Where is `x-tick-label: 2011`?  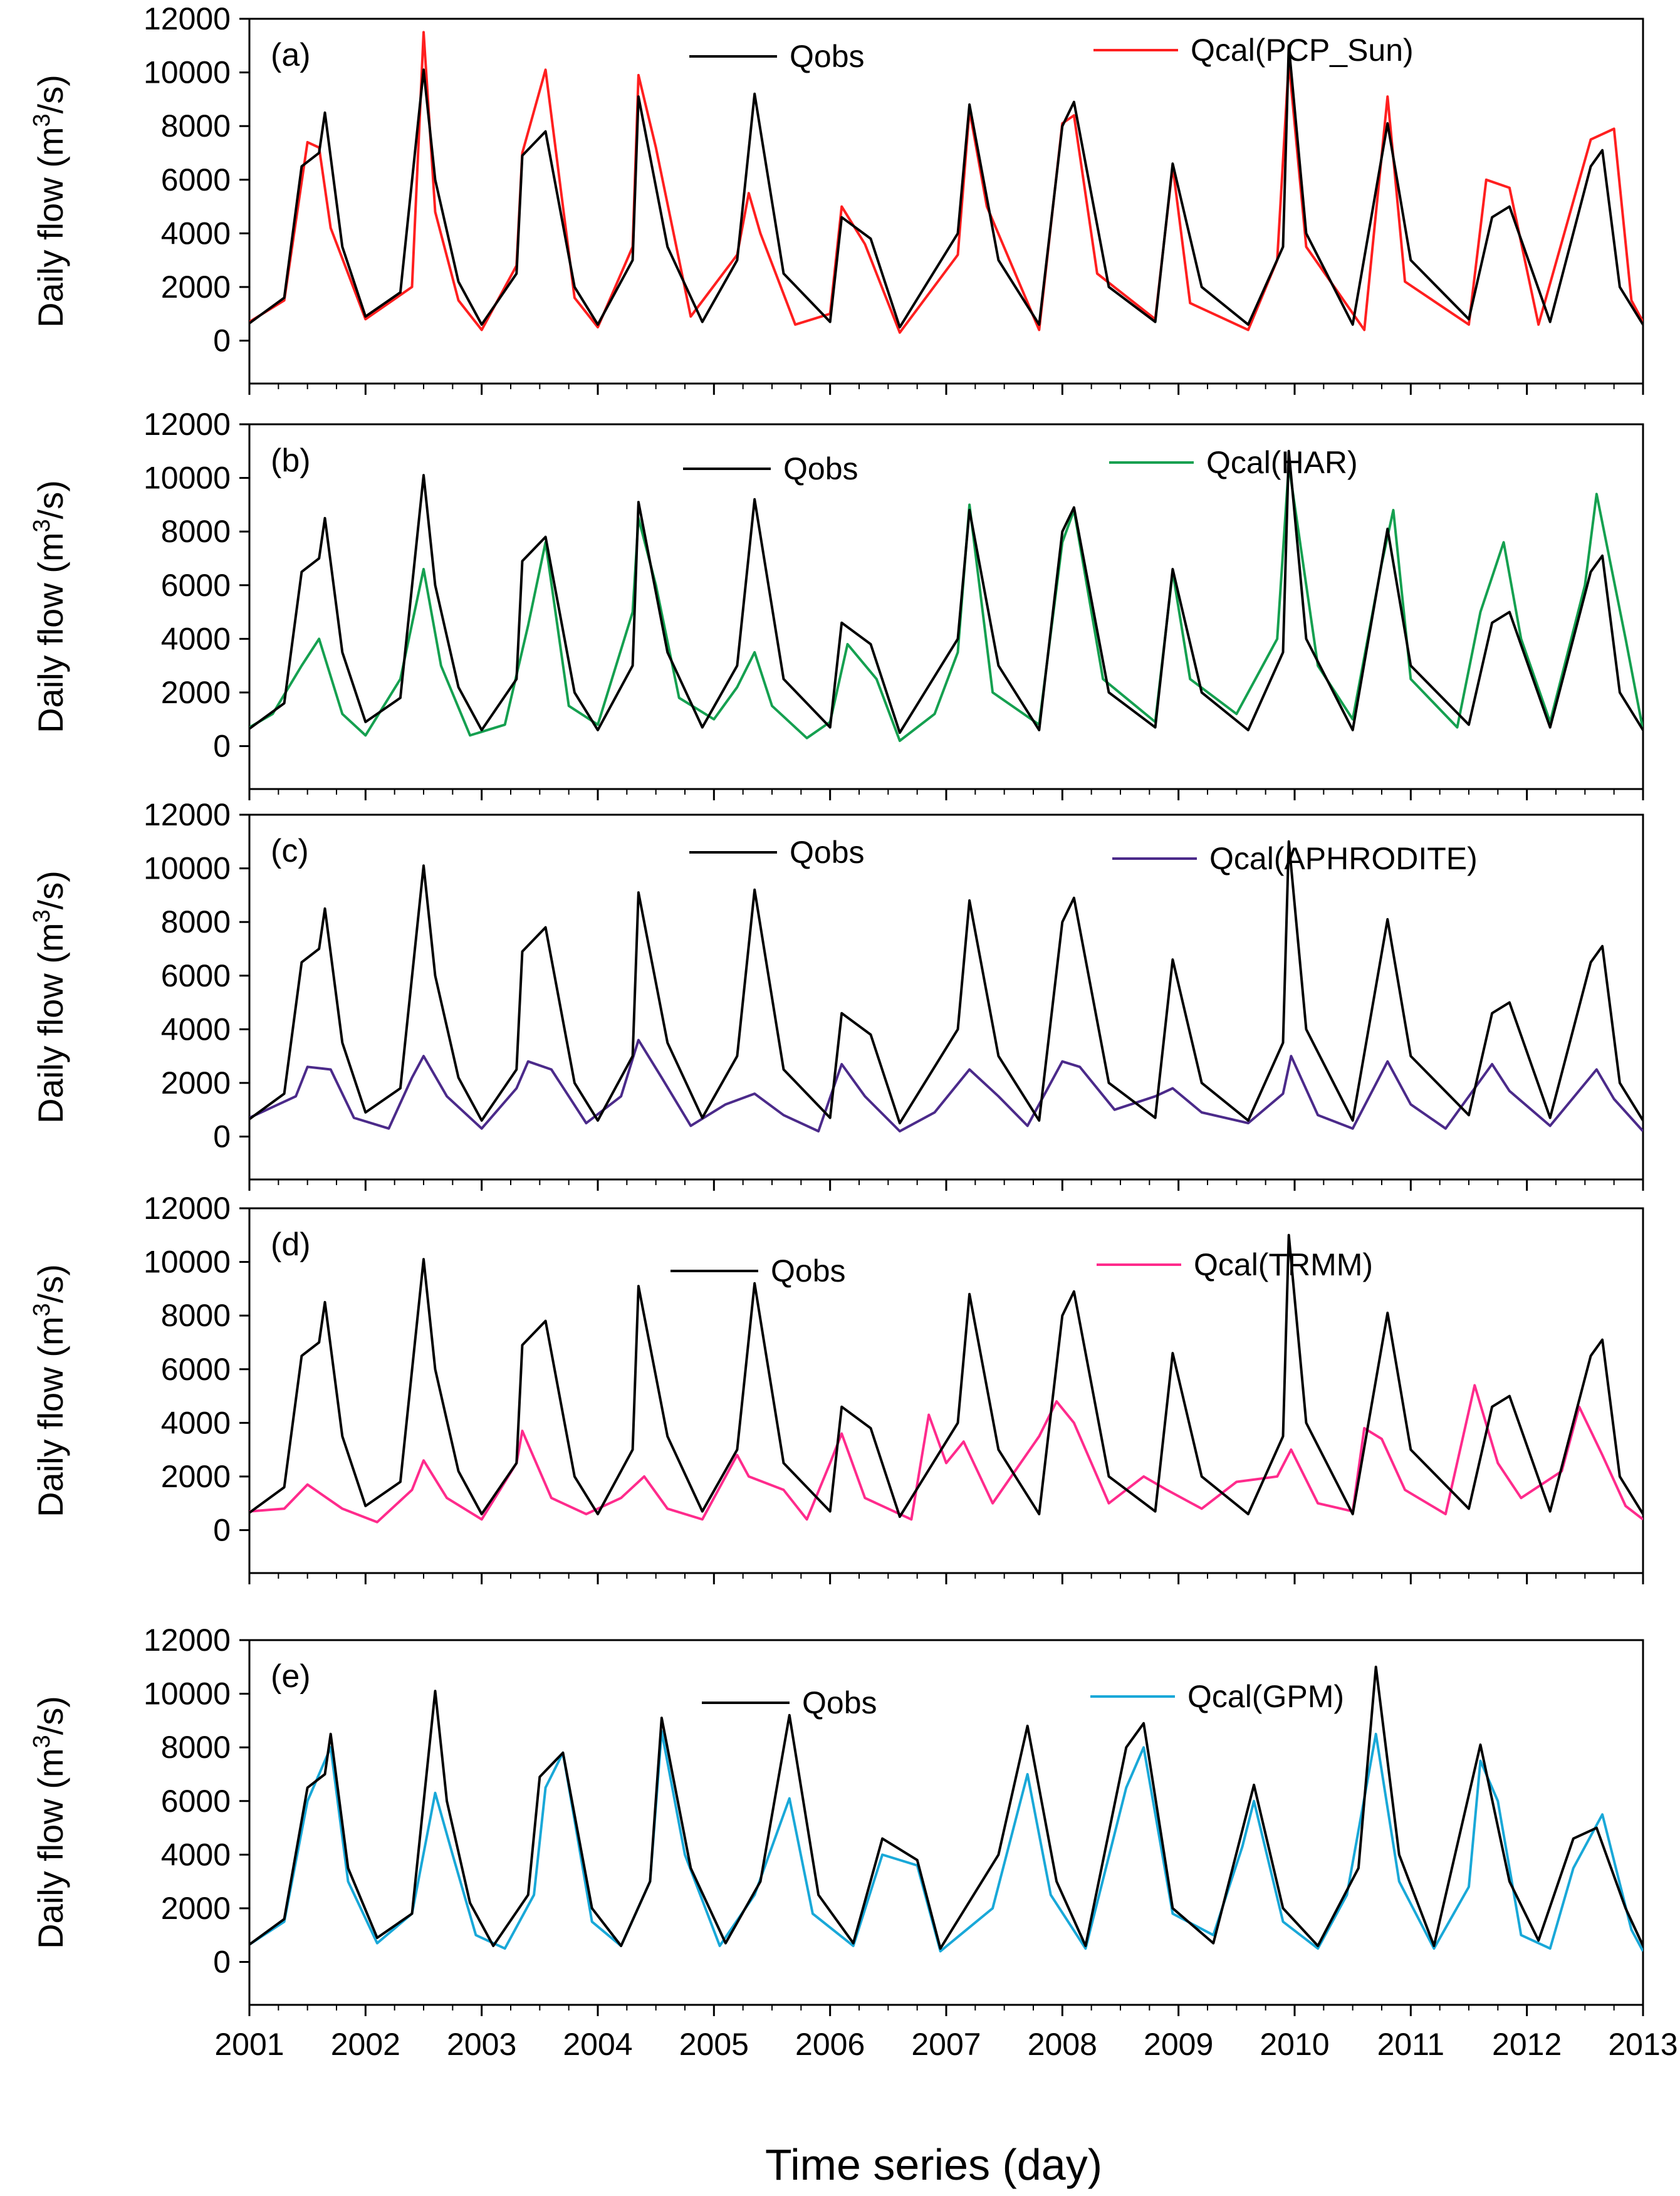
x-tick-label: 2011 is located at coordinates (1411, 2044).